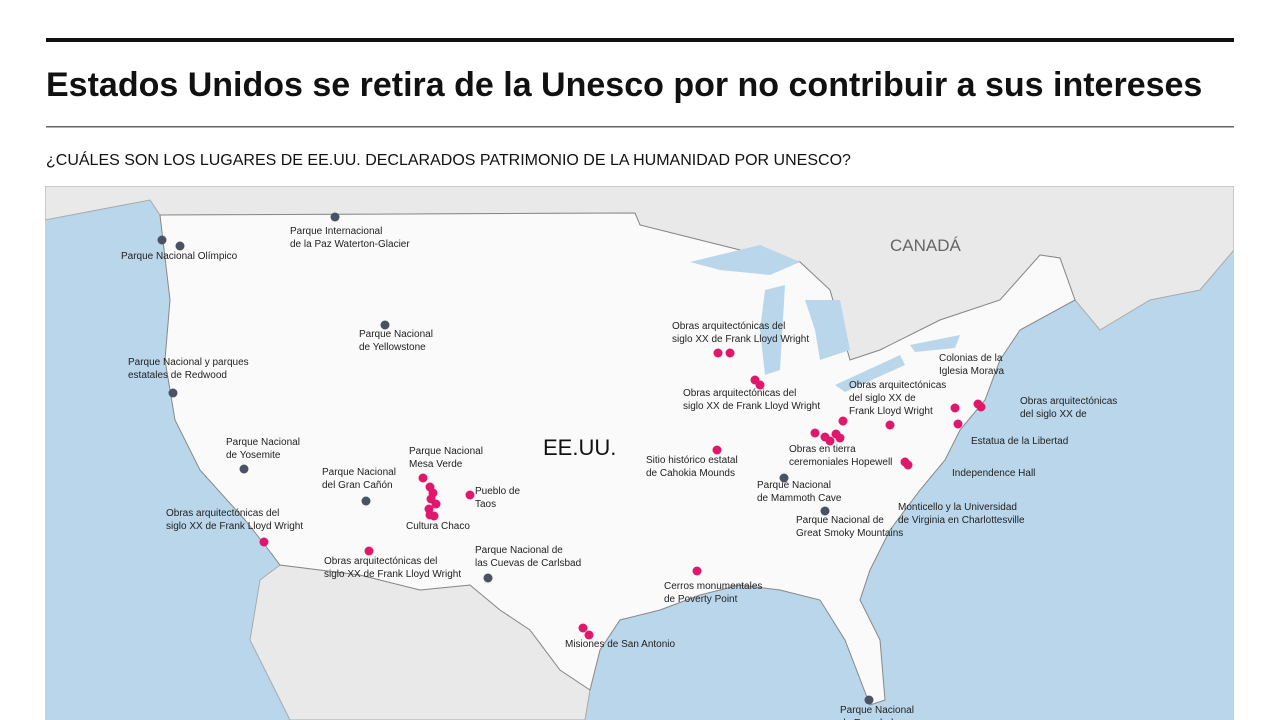  I want to click on lake-michigan, so click(772, 330).